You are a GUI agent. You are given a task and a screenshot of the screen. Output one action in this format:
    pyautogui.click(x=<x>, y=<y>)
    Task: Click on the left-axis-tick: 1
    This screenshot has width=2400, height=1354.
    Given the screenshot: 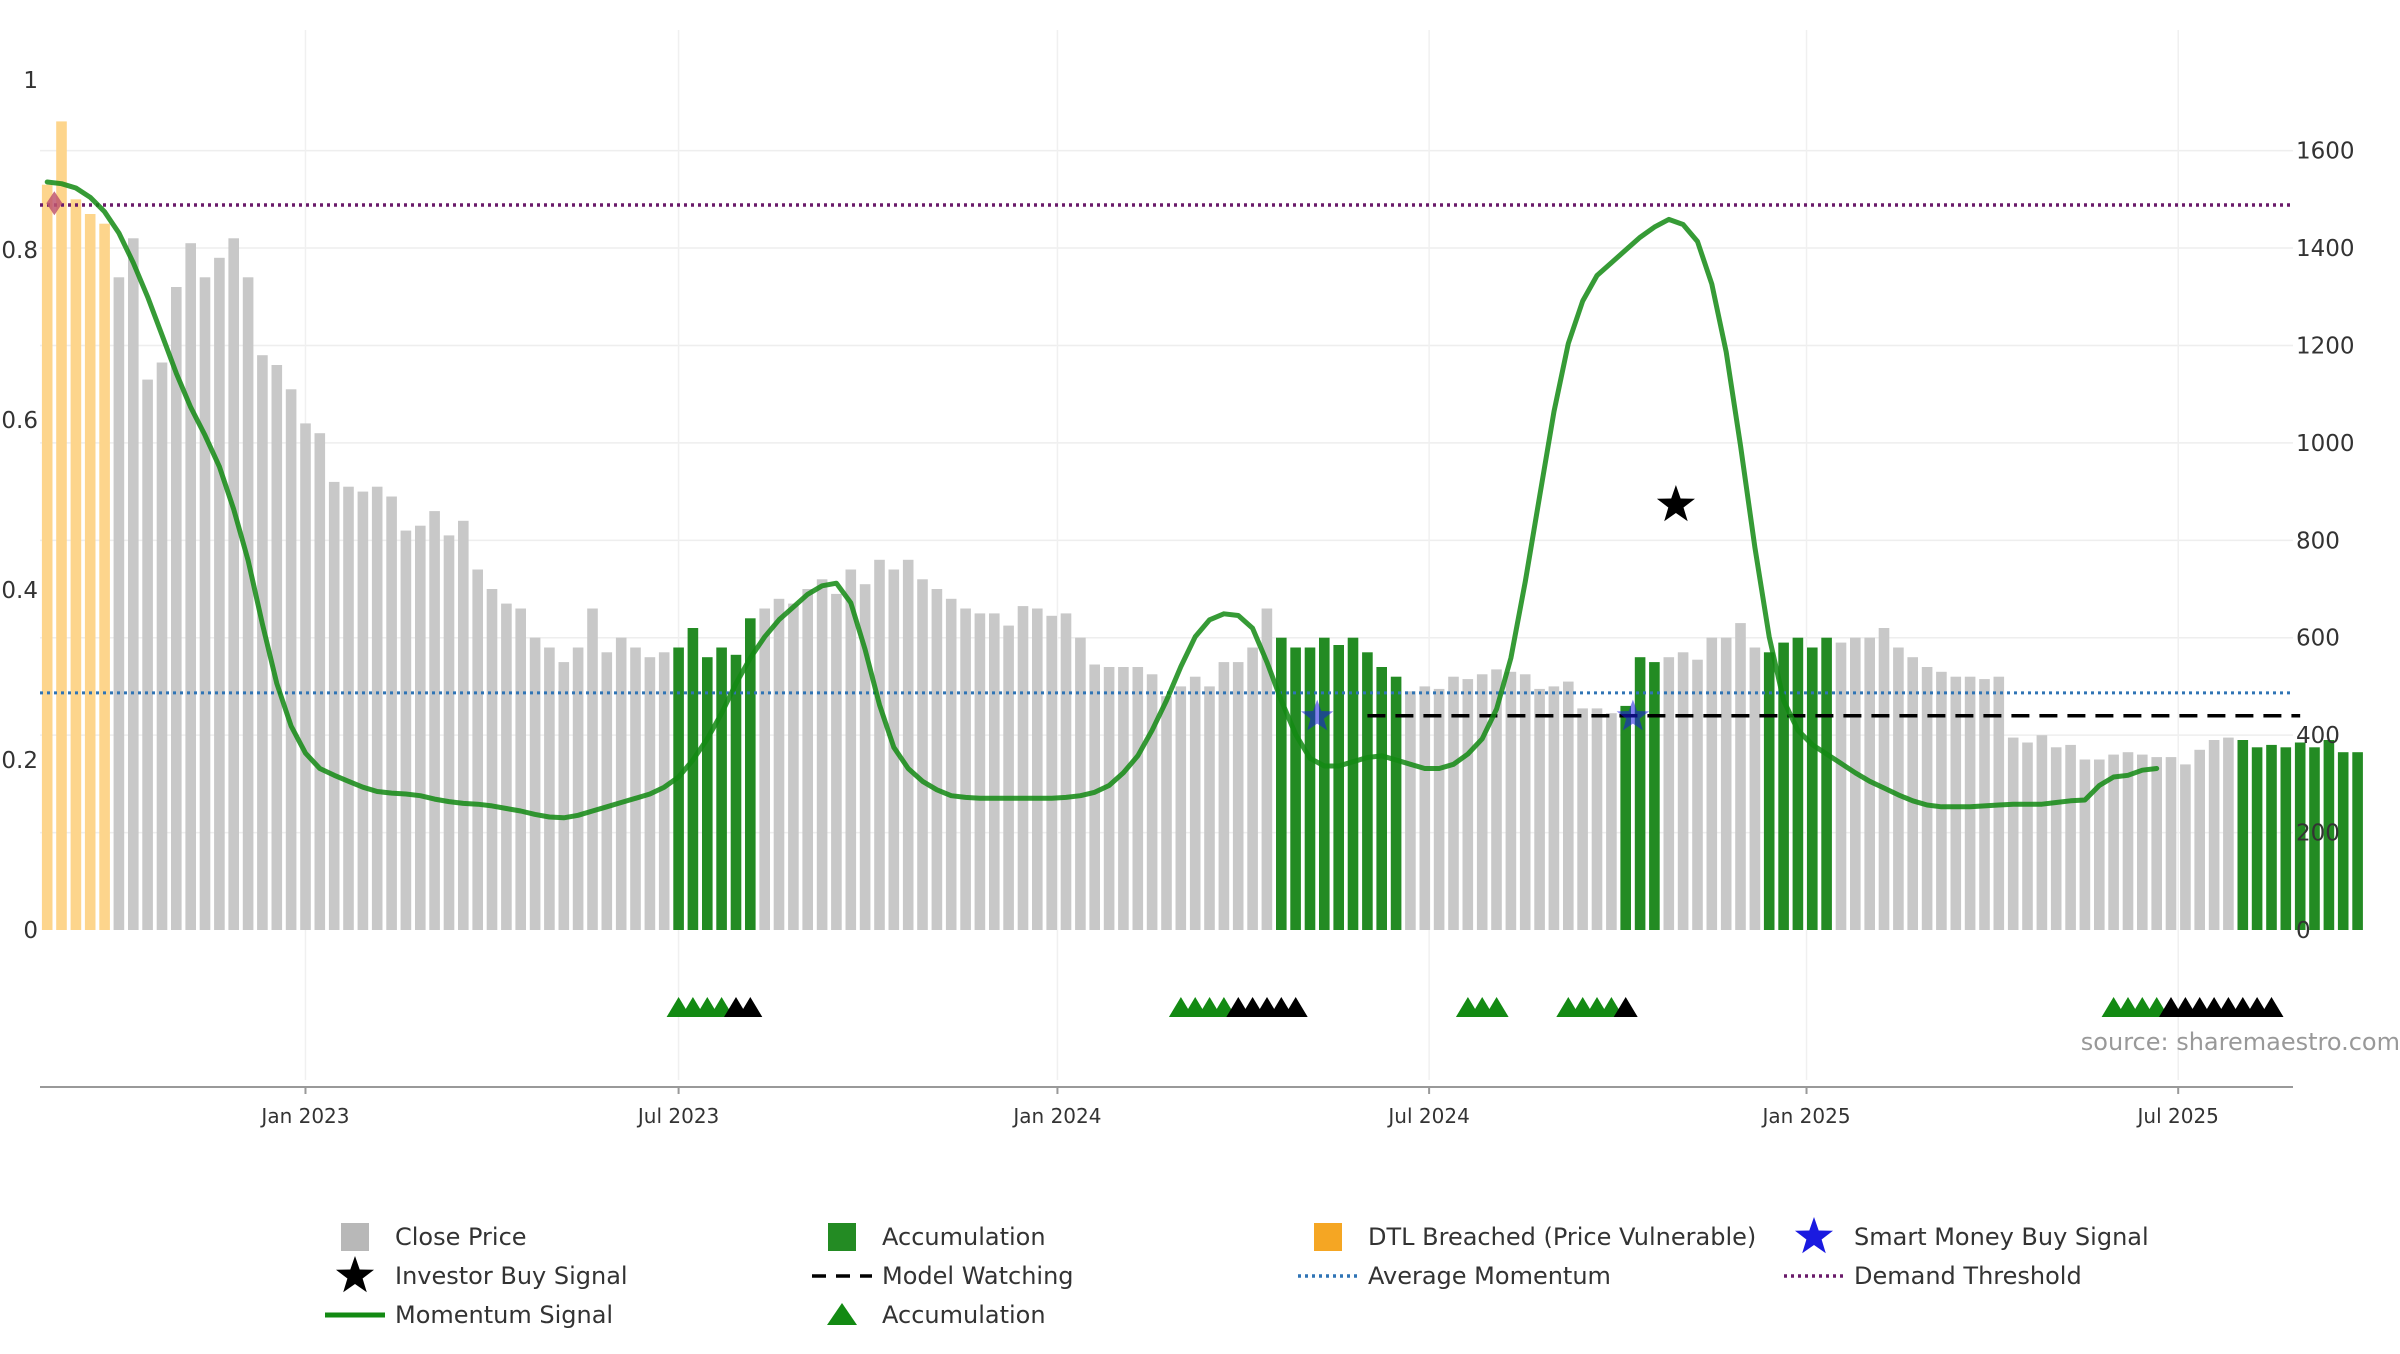 What is the action you would take?
    pyautogui.click(x=30, y=81)
    